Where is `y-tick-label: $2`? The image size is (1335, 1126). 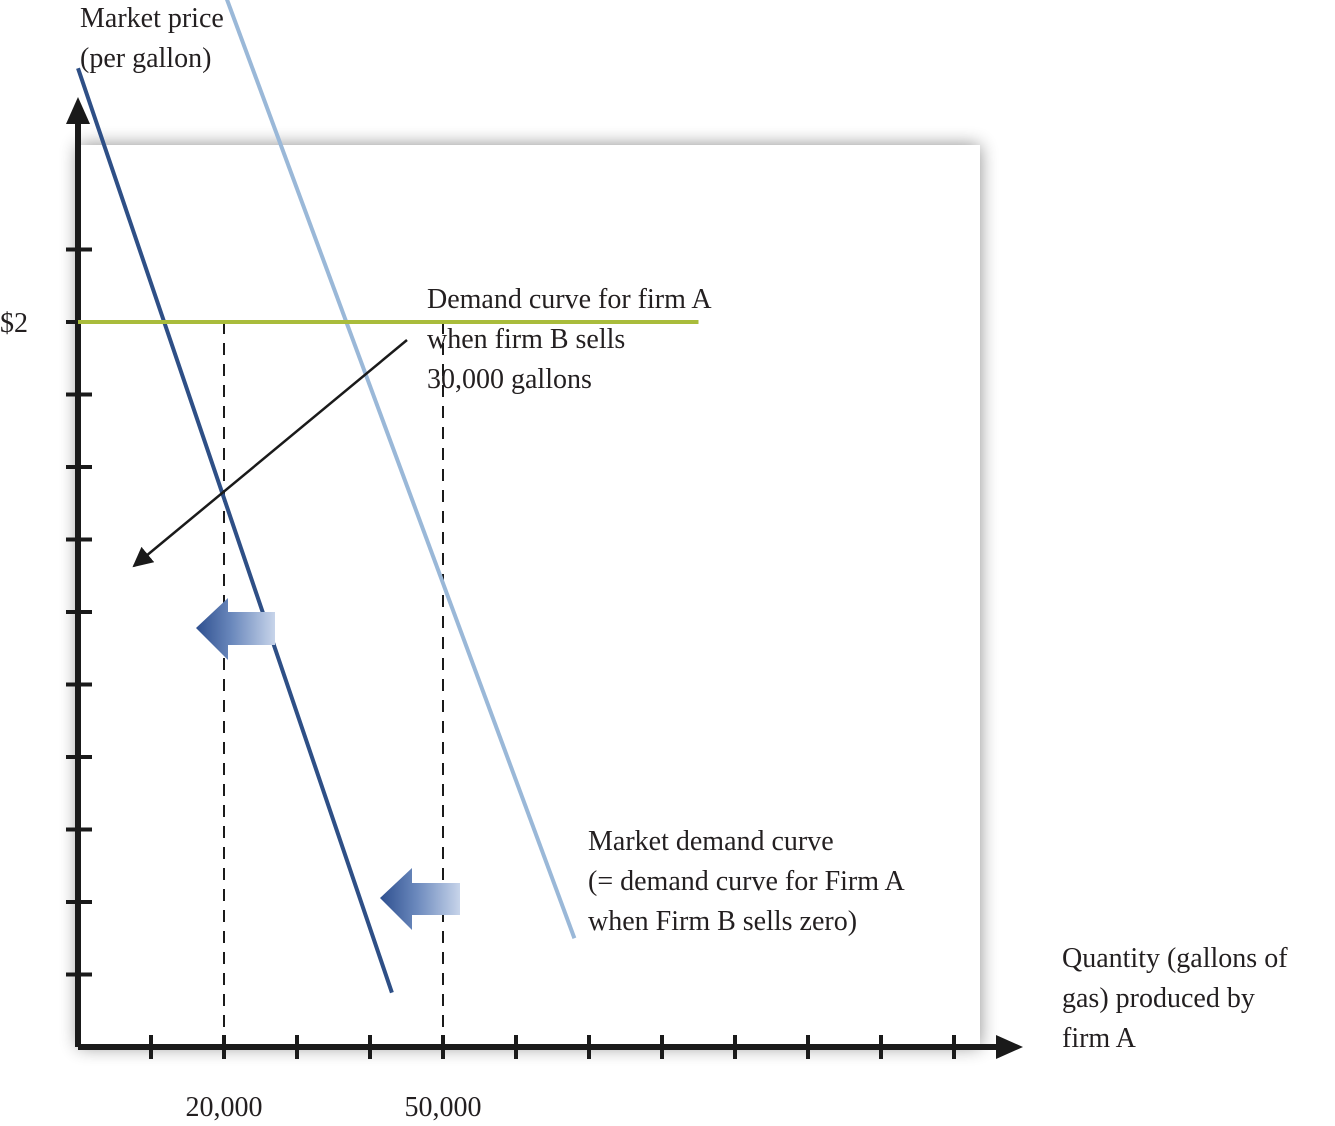 y-tick-label: $2 is located at coordinates (14, 323).